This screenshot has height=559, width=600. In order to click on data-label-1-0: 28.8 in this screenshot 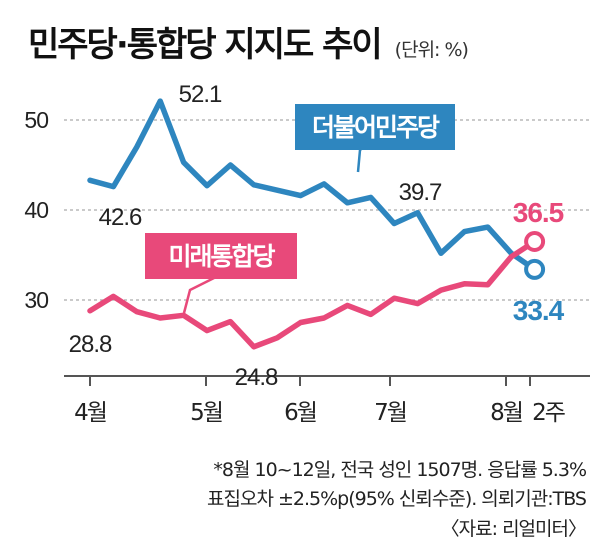, I will do `click(90, 344)`.